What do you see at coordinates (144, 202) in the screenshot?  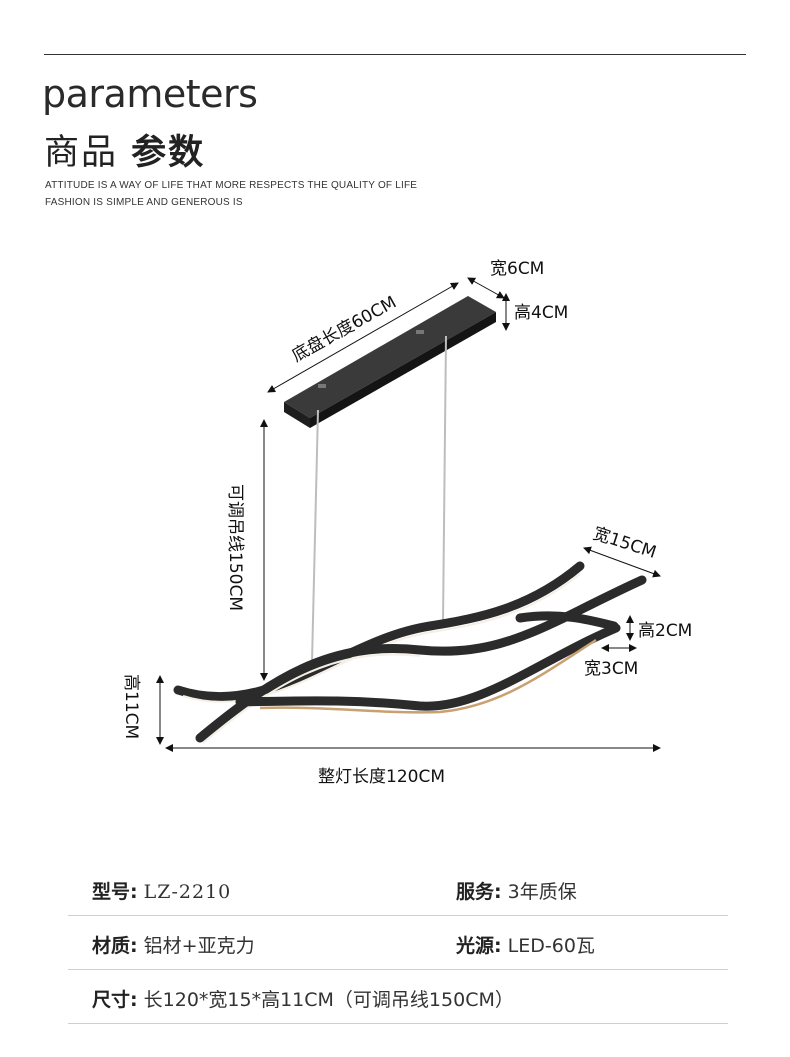 I see `tagline-line-2: FASHION IS SIMPLE AND GENEROUS IS` at bounding box center [144, 202].